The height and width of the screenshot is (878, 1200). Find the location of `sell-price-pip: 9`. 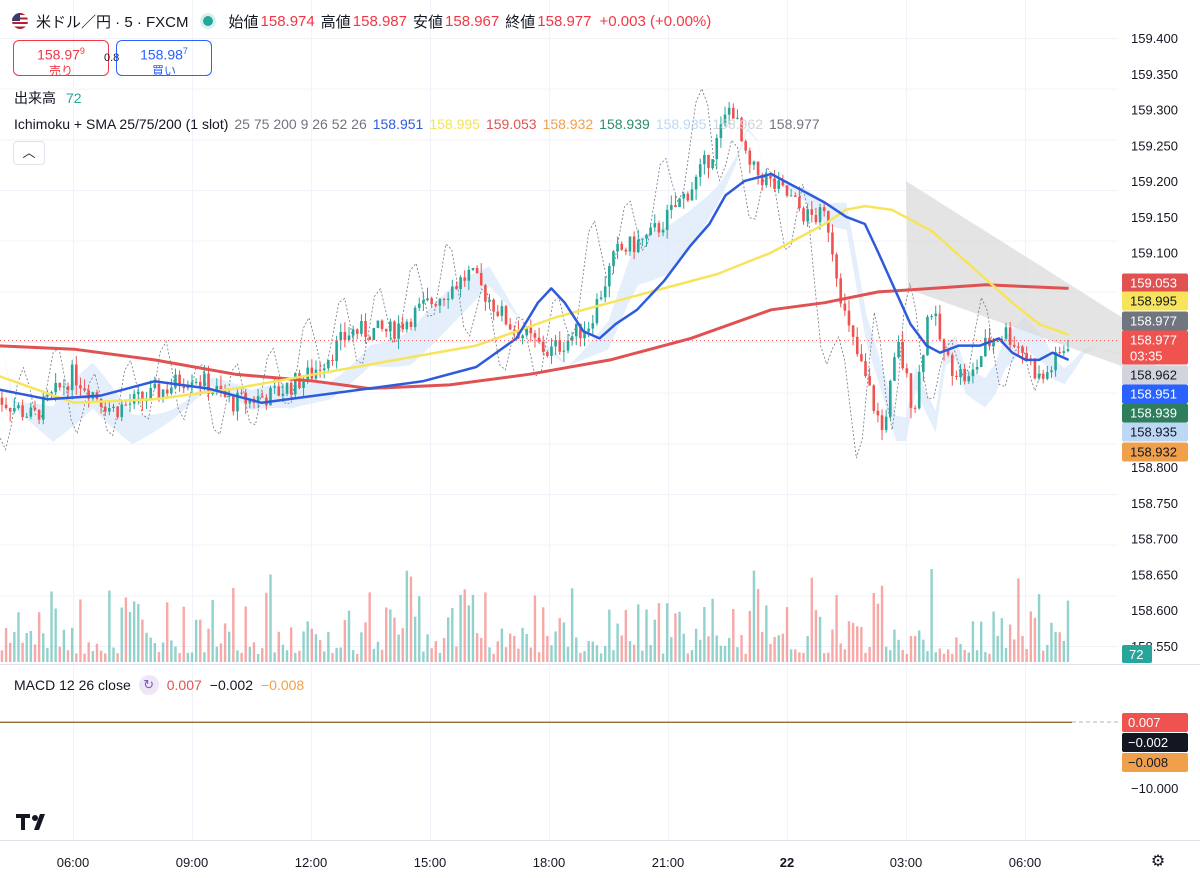

sell-price-pip: 9 is located at coordinates (82, 51).